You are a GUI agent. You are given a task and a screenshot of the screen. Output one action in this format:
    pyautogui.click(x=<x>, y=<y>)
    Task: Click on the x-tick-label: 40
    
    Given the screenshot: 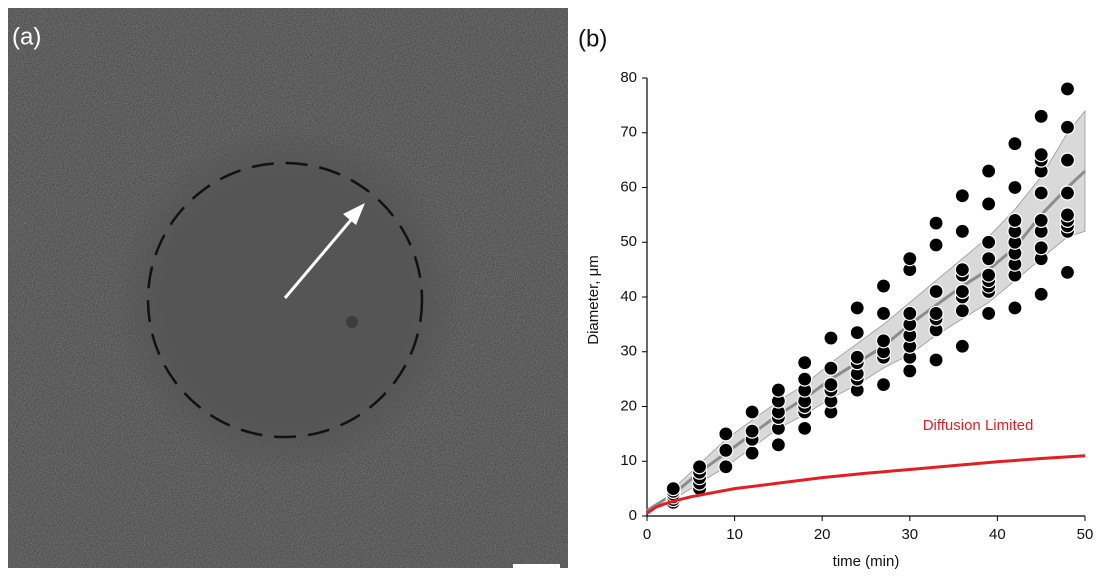 What is the action you would take?
    pyautogui.click(x=997, y=534)
    